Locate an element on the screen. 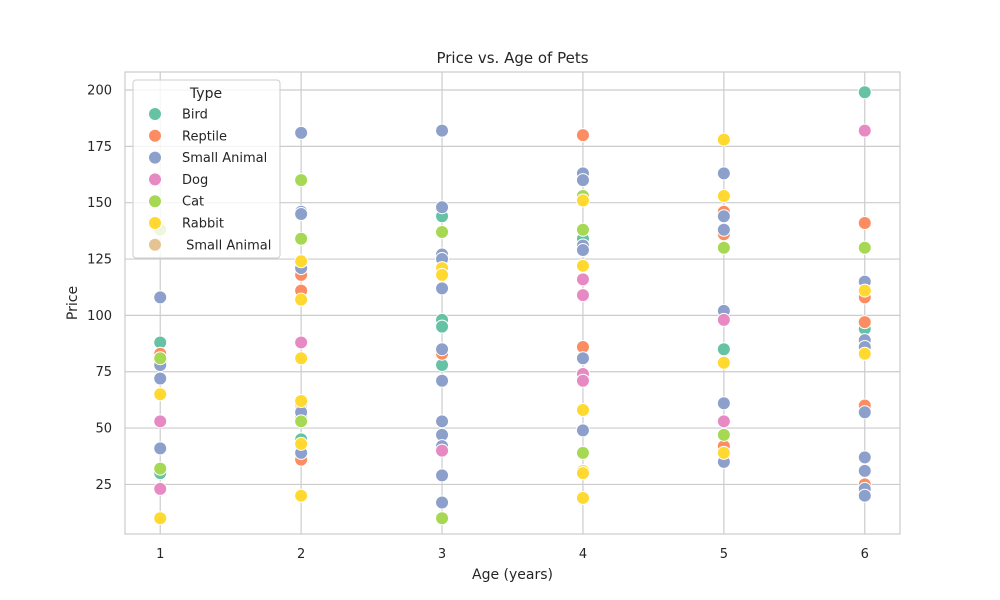 This screenshot has width=1000, height=600. x-tick-label: 3 is located at coordinates (442, 554).